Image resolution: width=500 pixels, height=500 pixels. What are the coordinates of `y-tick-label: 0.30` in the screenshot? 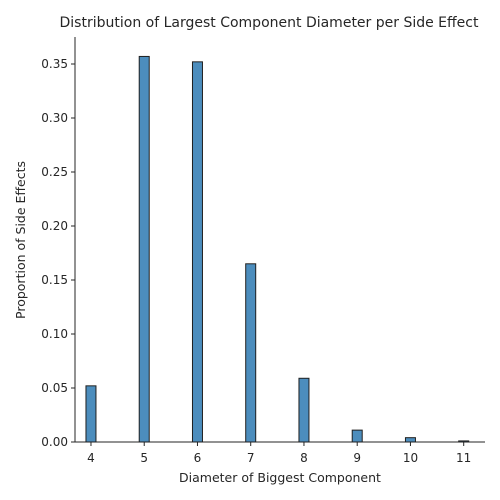 It's located at (54, 118).